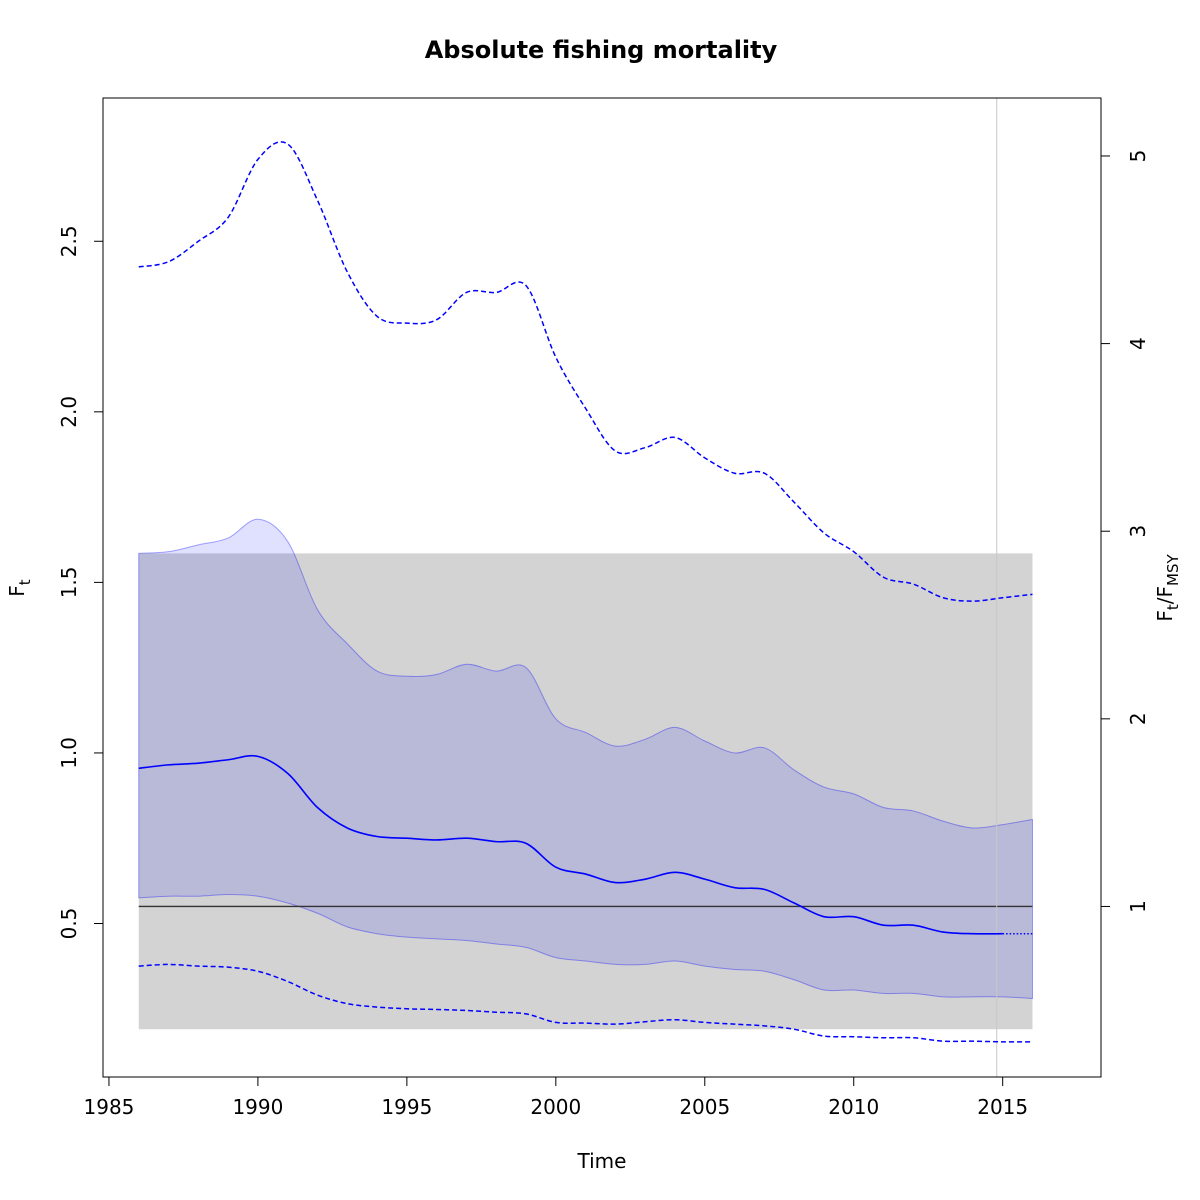  I want to click on x-tick-label: 2010, so click(853, 1107).